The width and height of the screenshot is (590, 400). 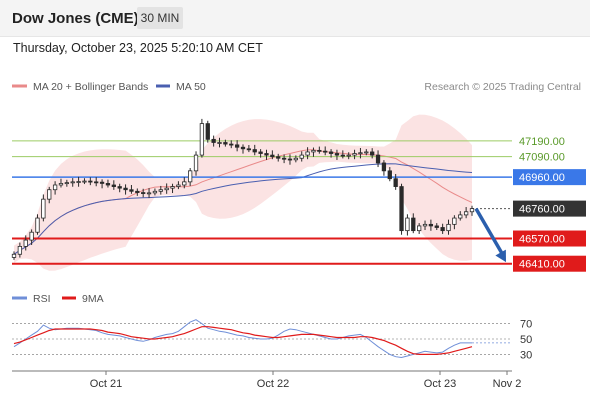 I want to click on ma50-legend-label: MA 50, so click(x=191, y=87).